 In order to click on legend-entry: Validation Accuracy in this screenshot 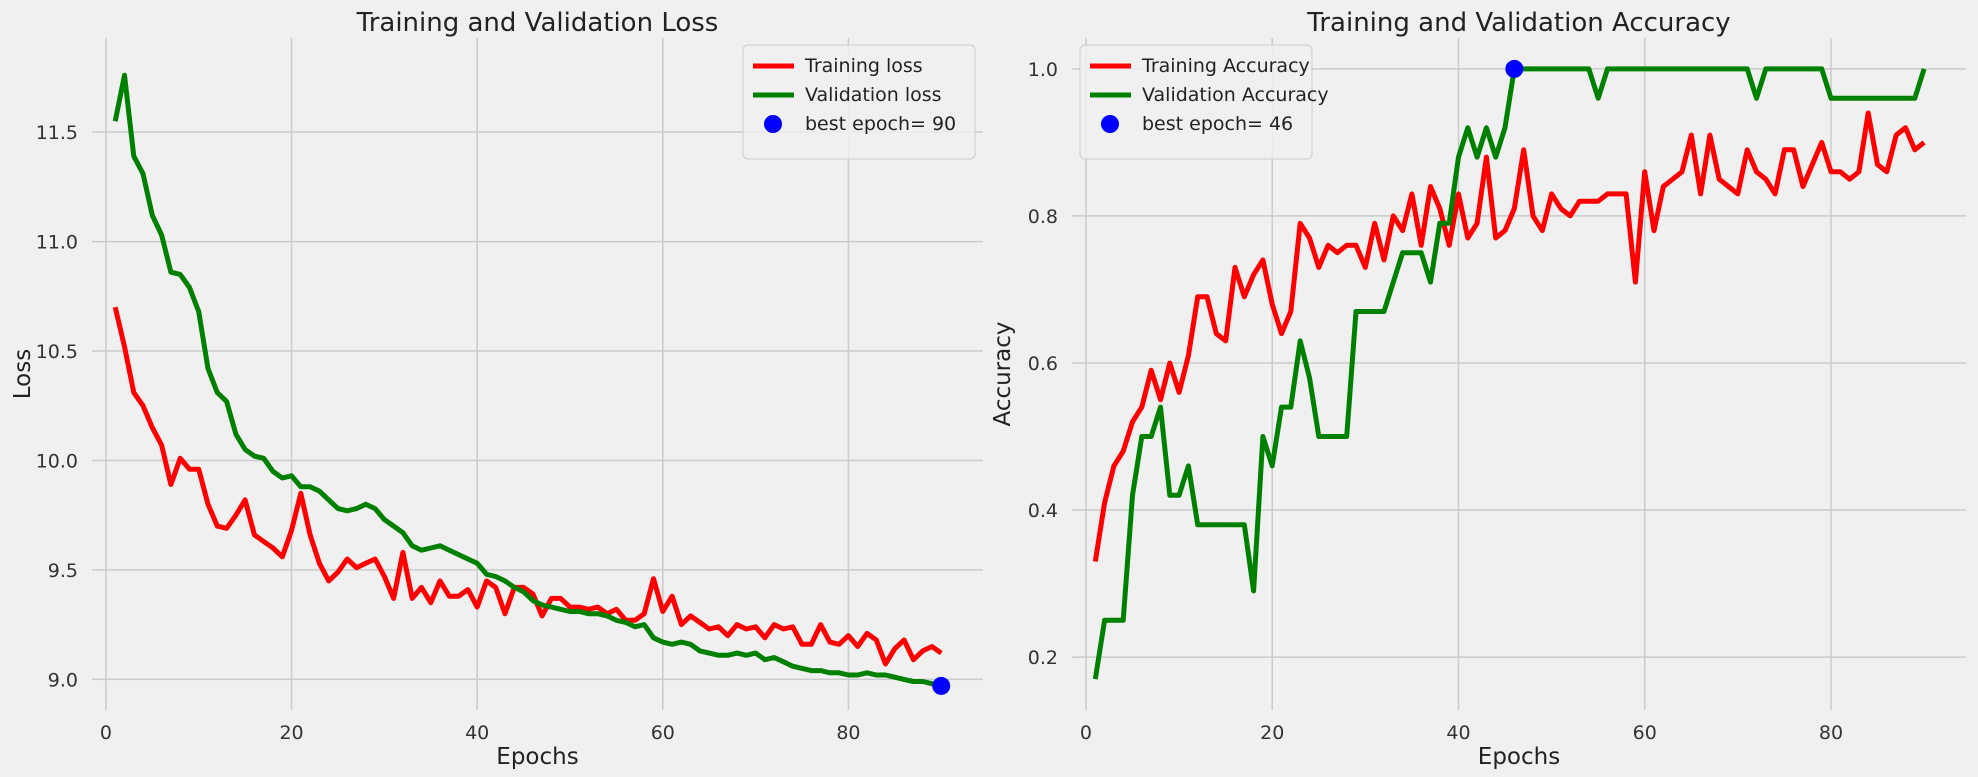, I will do `click(1235, 95)`.